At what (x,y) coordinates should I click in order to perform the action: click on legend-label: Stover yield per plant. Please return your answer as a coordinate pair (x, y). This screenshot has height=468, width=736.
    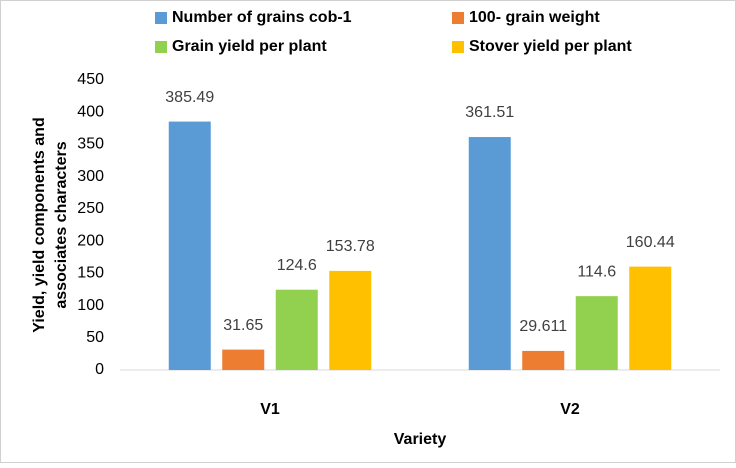
    Looking at the image, I should click on (550, 46).